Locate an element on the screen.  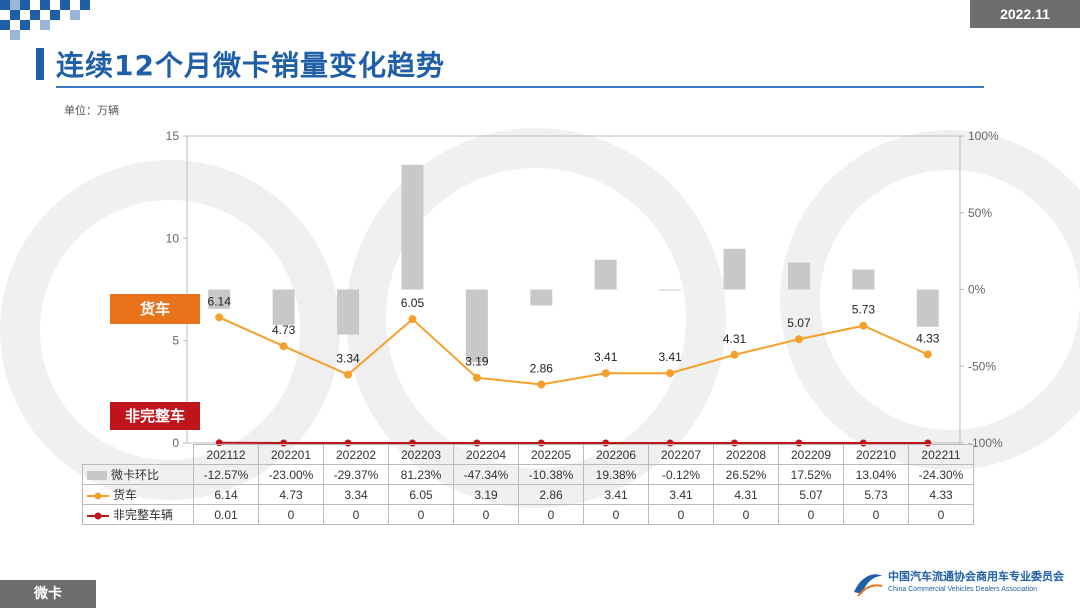
truck-data-label: 5.07 is located at coordinates (799, 323).